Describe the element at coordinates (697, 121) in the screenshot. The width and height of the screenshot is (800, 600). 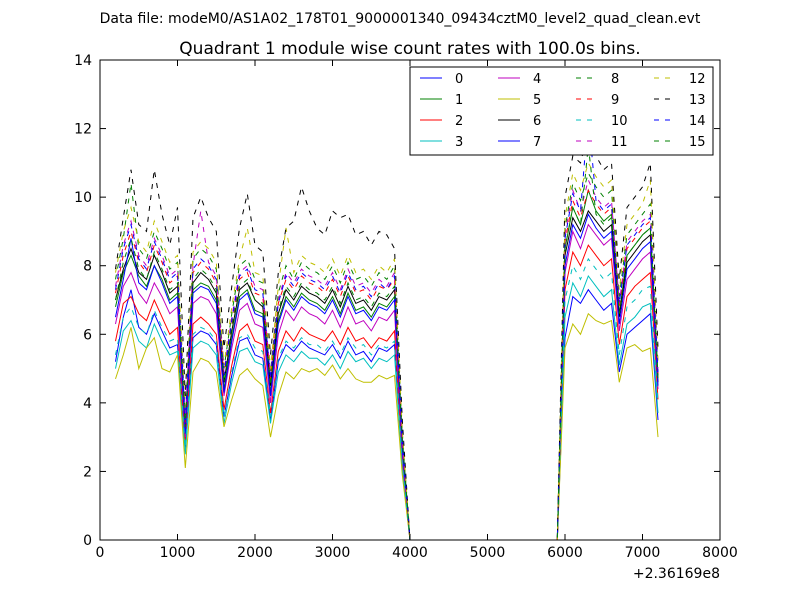
I see `legend-label-14: 14` at that location.